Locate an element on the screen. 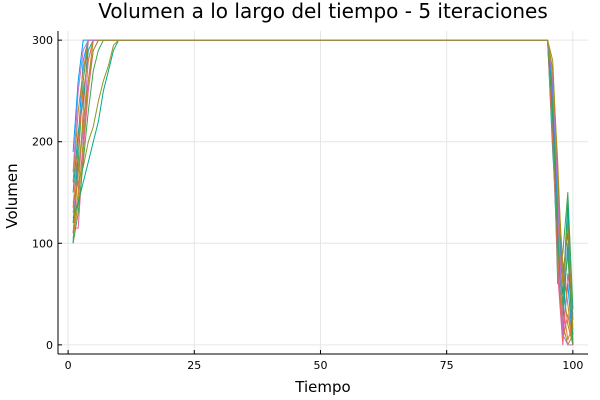 The height and width of the screenshot is (400, 600). x-tick-label: 25 is located at coordinates (194, 365).